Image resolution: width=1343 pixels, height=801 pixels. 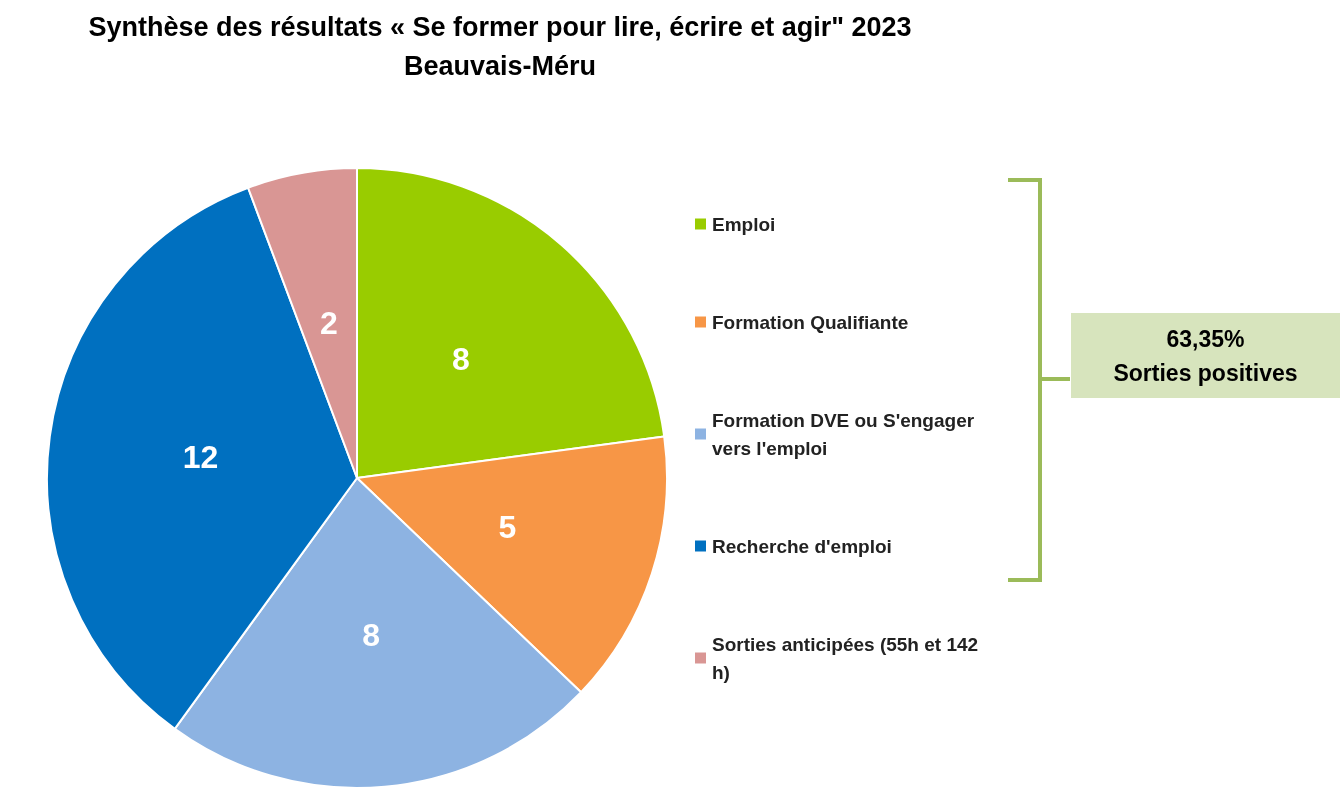 What do you see at coordinates (500, 26) in the screenshot?
I see `chart-title: Synthèse des résultats « Se former pour lire, écrire et agir" 2023` at bounding box center [500, 26].